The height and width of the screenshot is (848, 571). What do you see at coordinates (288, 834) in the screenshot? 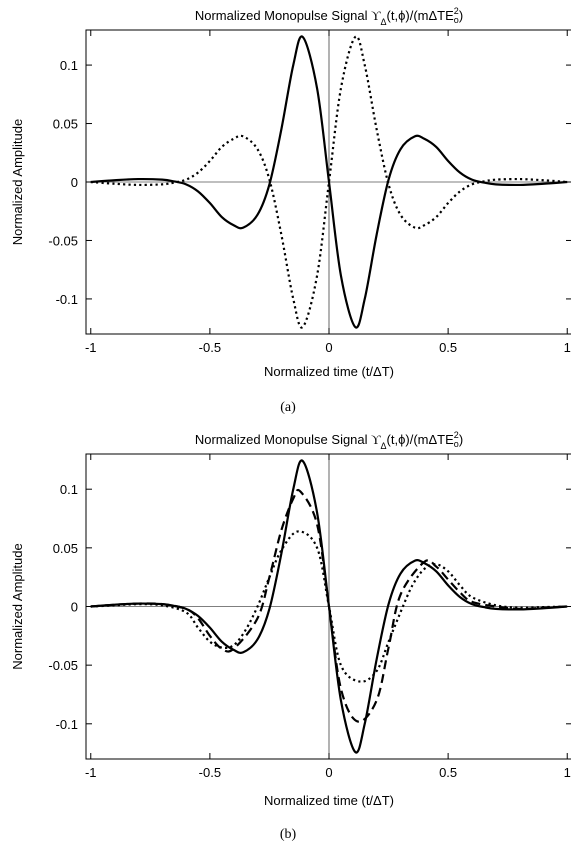
I see `panel-label: (b)` at bounding box center [288, 834].